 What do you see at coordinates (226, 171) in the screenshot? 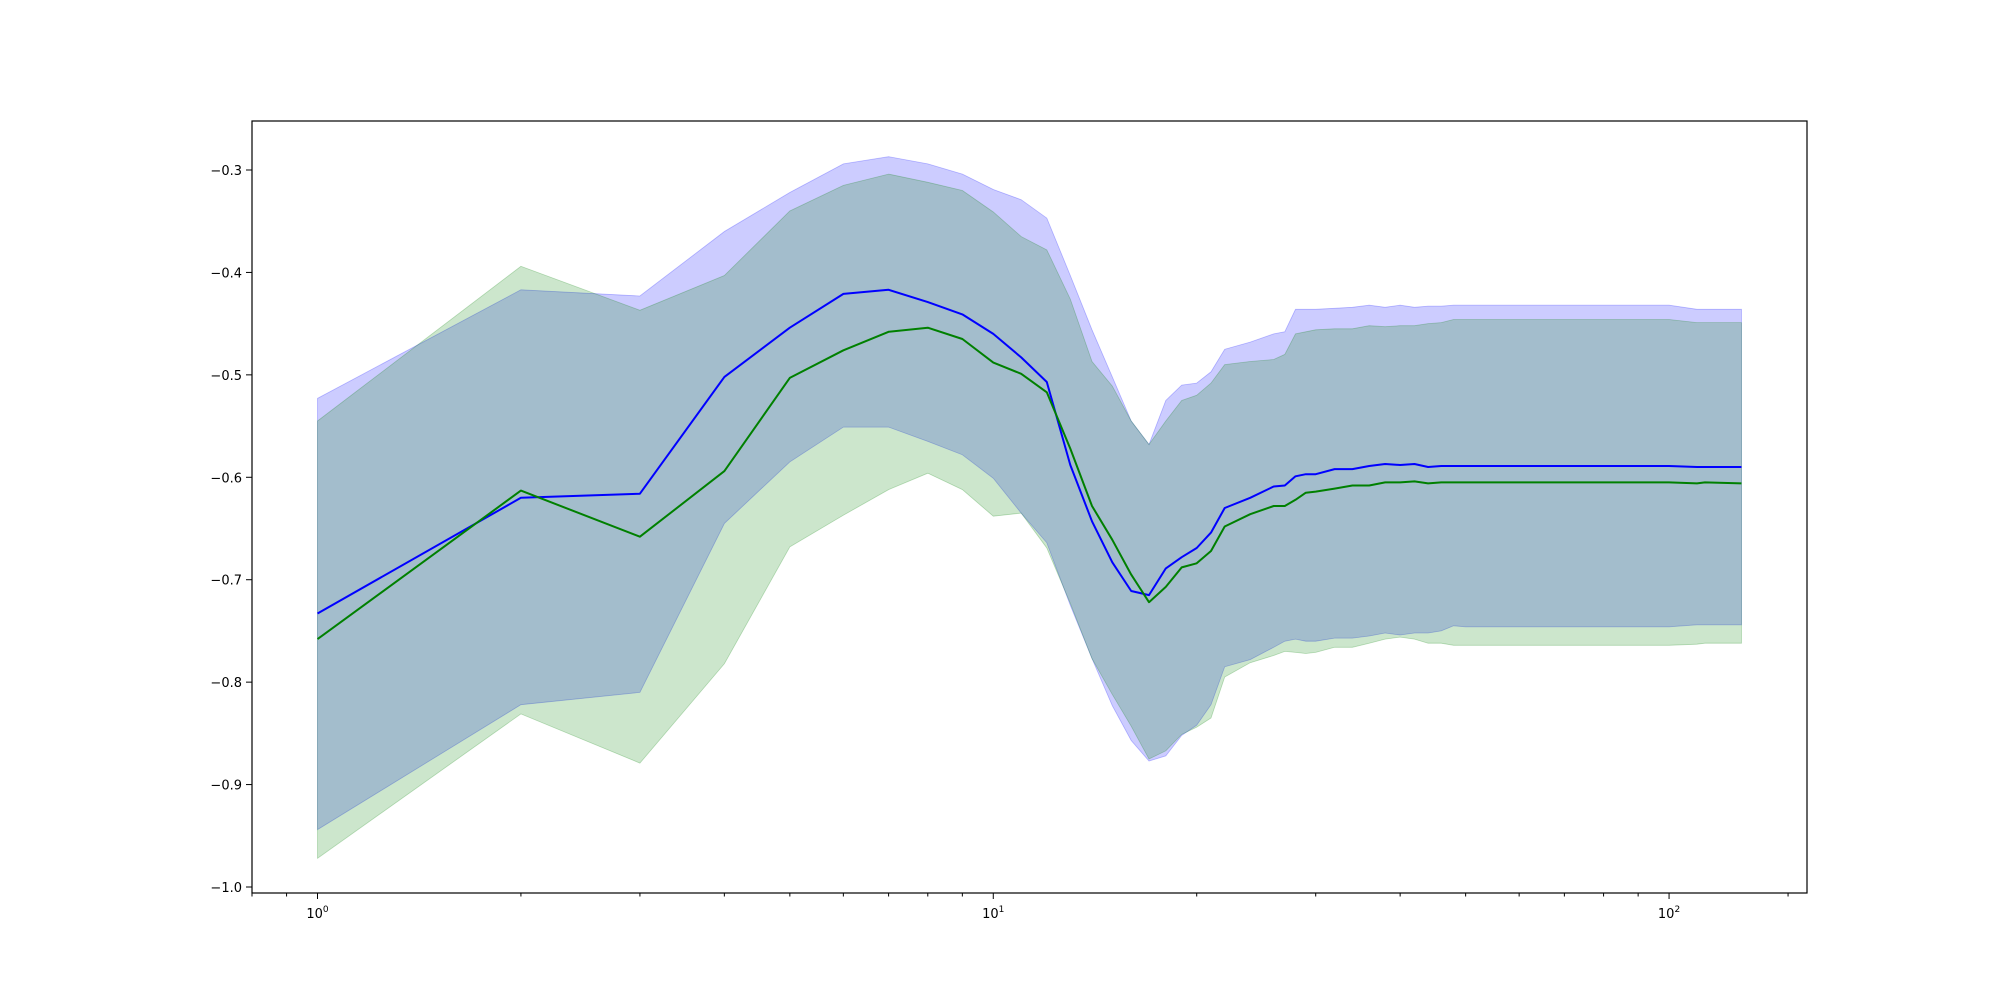
I see `y-tick-label: −0.3` at bounding box center [226, 171].